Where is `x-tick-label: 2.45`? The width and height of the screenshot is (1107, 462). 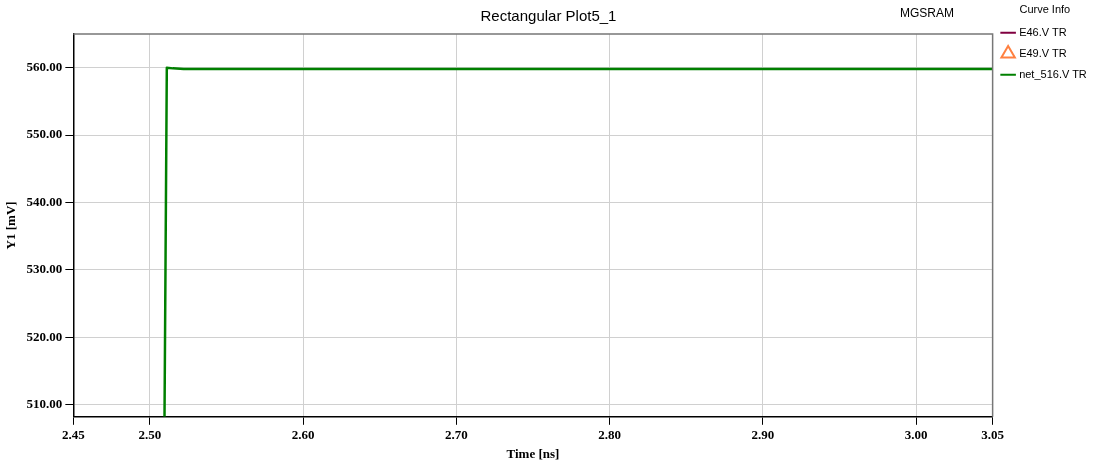 x-tick-label: 2.45 is located at coordinates (73, 434).